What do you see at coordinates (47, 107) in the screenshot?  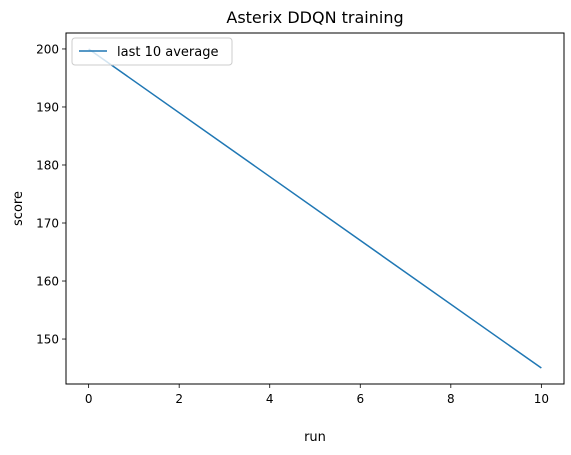 I see `y-tick-label: 190` at bounding box center [47, 107].